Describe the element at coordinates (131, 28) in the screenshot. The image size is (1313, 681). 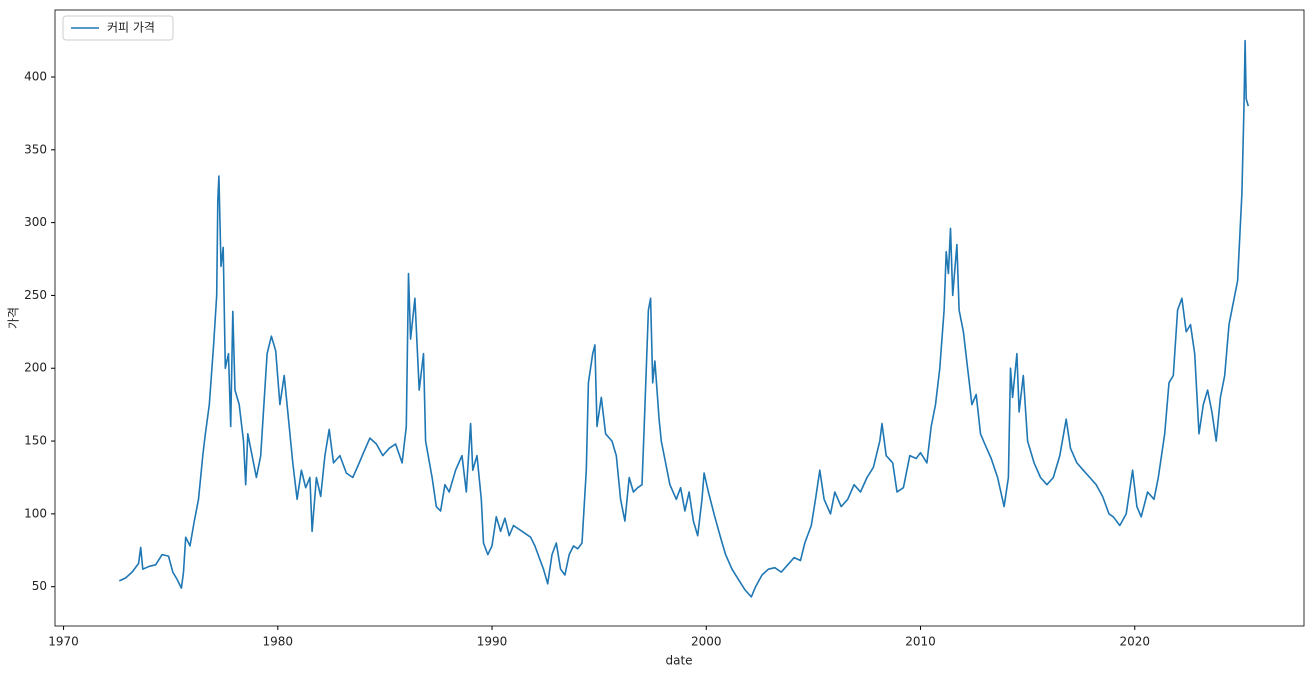
I see `legend-label: 커피 가격` at that location.